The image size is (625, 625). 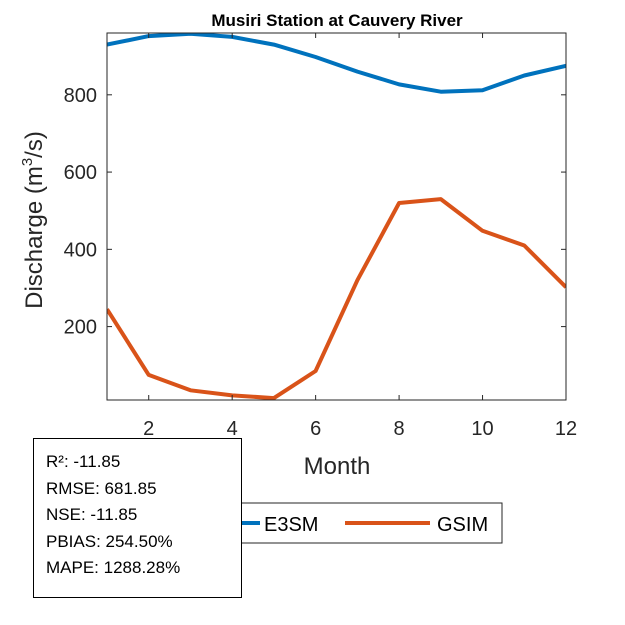 What do you see at coordinates (83, 461) in the screenshot?
I see `stat-r2: R²: -11.85` at bounding box center [83, 461].